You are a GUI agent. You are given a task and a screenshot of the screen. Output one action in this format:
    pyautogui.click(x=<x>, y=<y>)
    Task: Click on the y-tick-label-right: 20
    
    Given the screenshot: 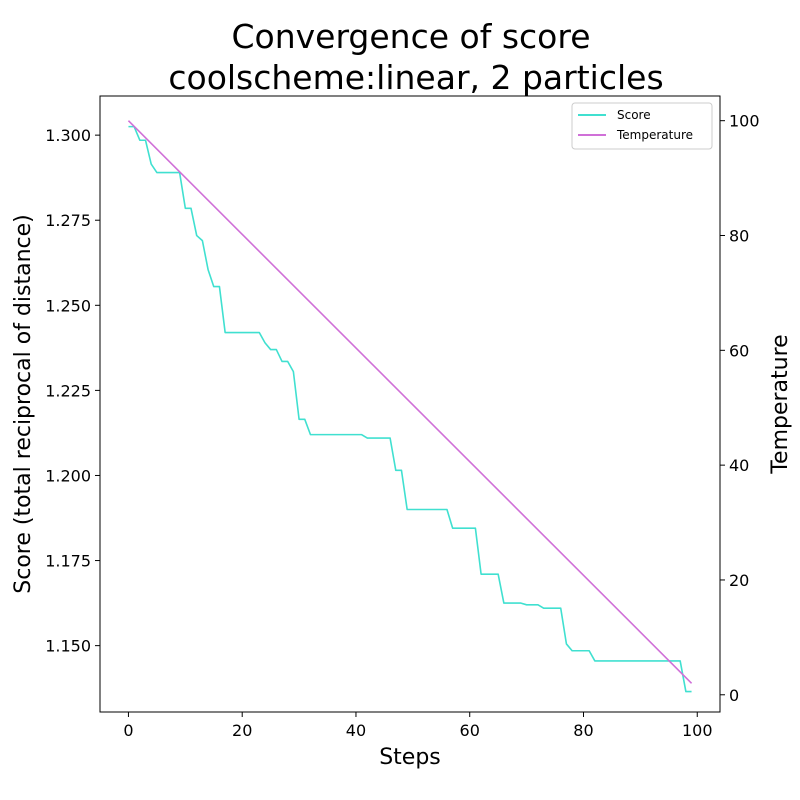 What is the action you would take?
    pyautogui.click(x=739, y=580)
    